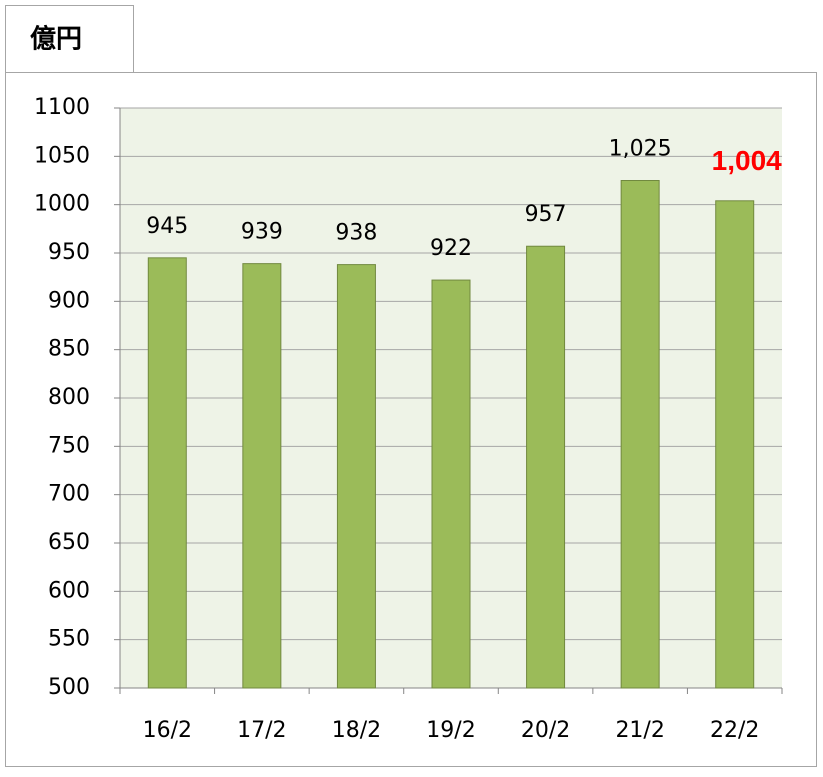 The height and width of the screenshot is (777, 823). I want to click on x-tick-label: 19/2, so click(450, 730).